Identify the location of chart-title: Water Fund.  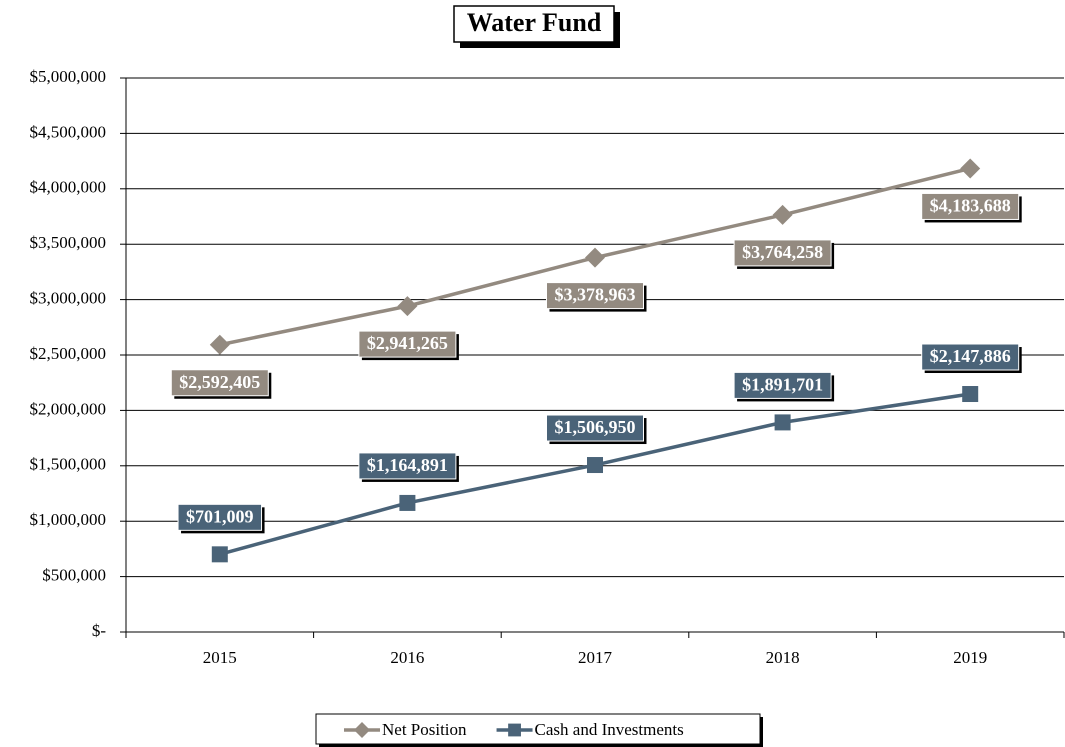
(534, 22).